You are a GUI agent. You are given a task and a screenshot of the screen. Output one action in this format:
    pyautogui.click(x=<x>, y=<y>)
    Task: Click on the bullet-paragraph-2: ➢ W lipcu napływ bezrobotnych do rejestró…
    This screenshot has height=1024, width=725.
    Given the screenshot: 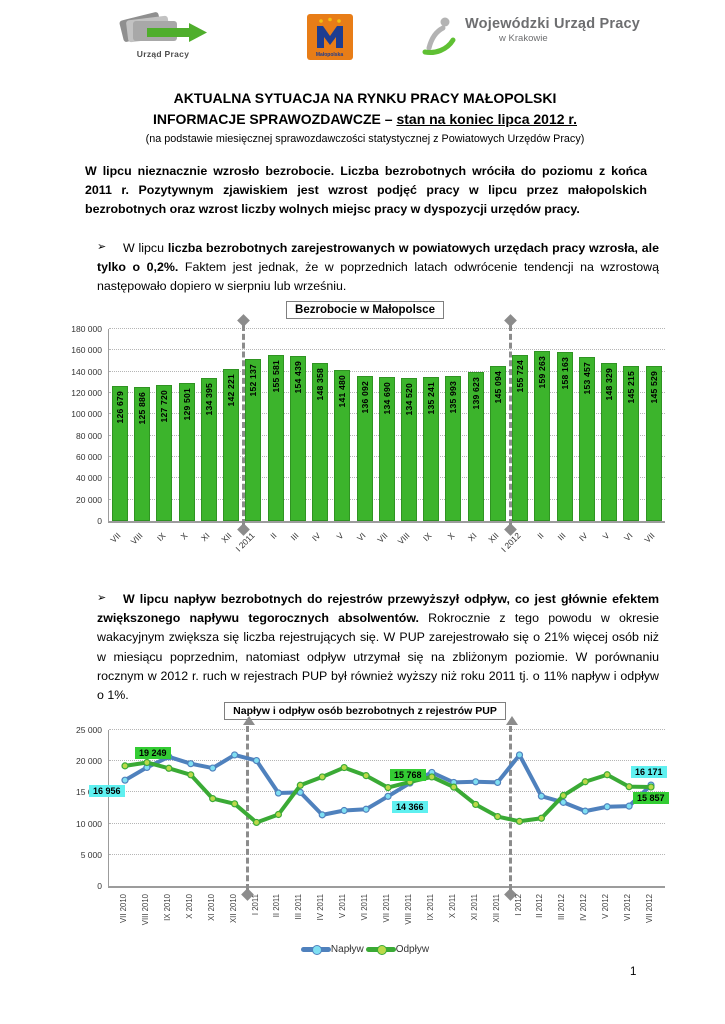 What is the action you would take?
    pyautogui.click(x=372, y=647)
    